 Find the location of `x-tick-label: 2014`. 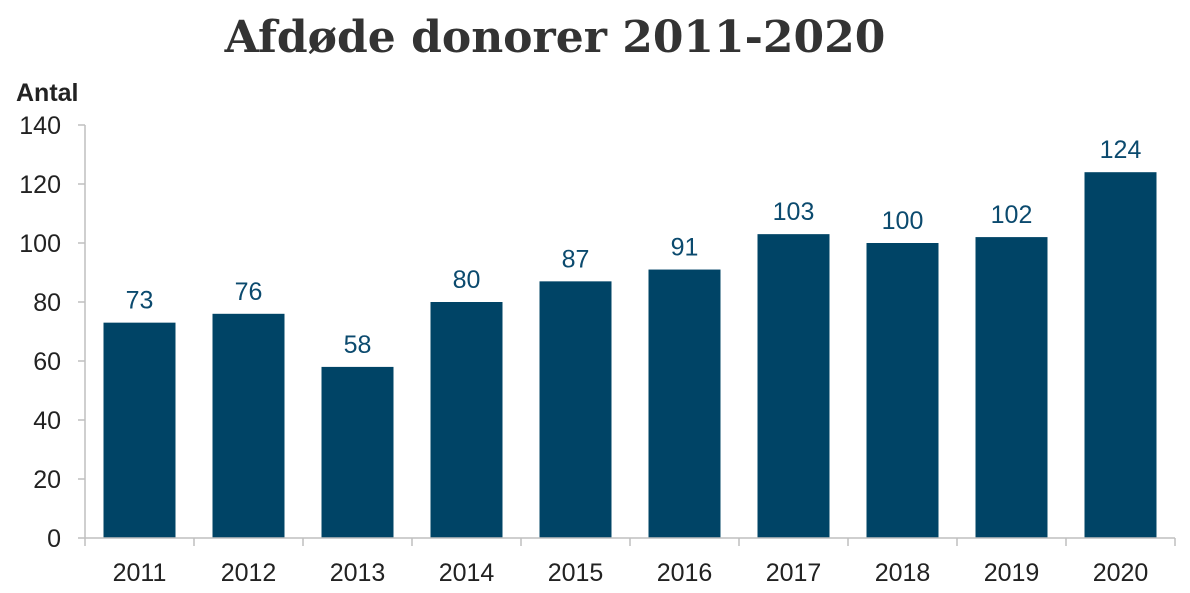

x-tick-label: 2014 is located at coordinates (467, 573).